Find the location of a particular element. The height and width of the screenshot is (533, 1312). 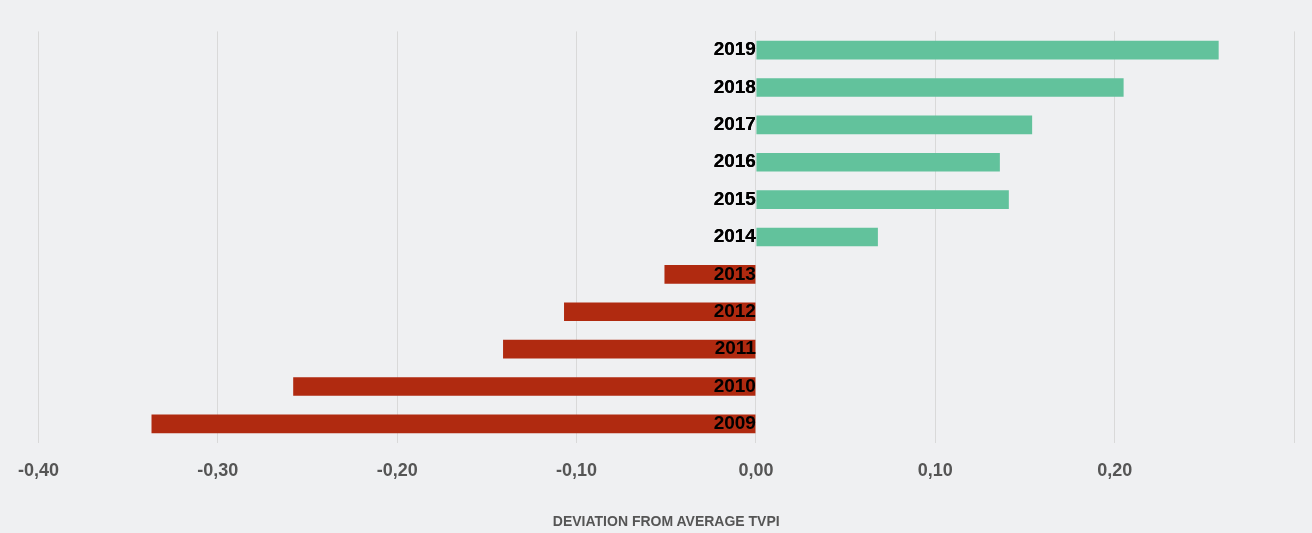

x-tick-label: 0,00 is located at coordinates (756, 470).